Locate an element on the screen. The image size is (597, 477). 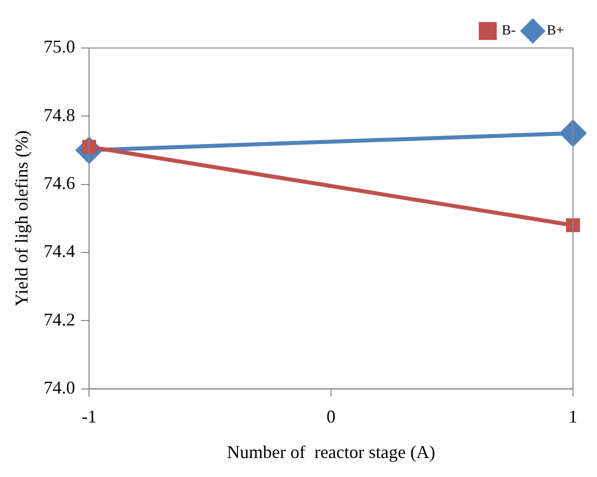
x-tick-label: -1 is located at coordinates (89, 416).